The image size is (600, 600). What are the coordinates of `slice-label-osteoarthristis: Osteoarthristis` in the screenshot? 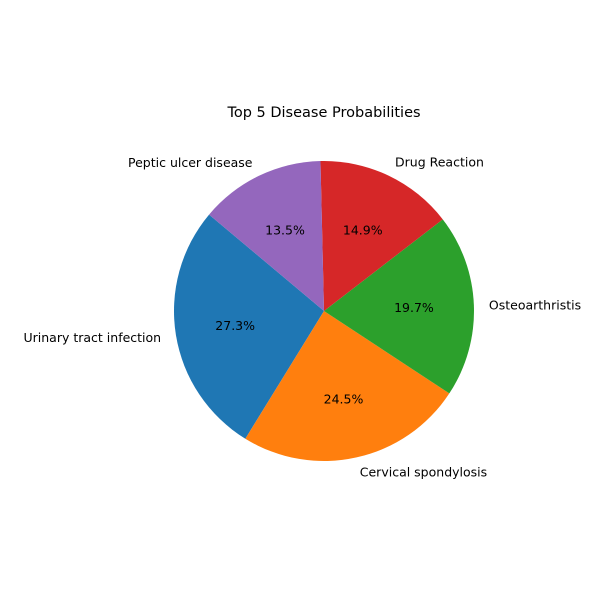 It's located at (535, 304).